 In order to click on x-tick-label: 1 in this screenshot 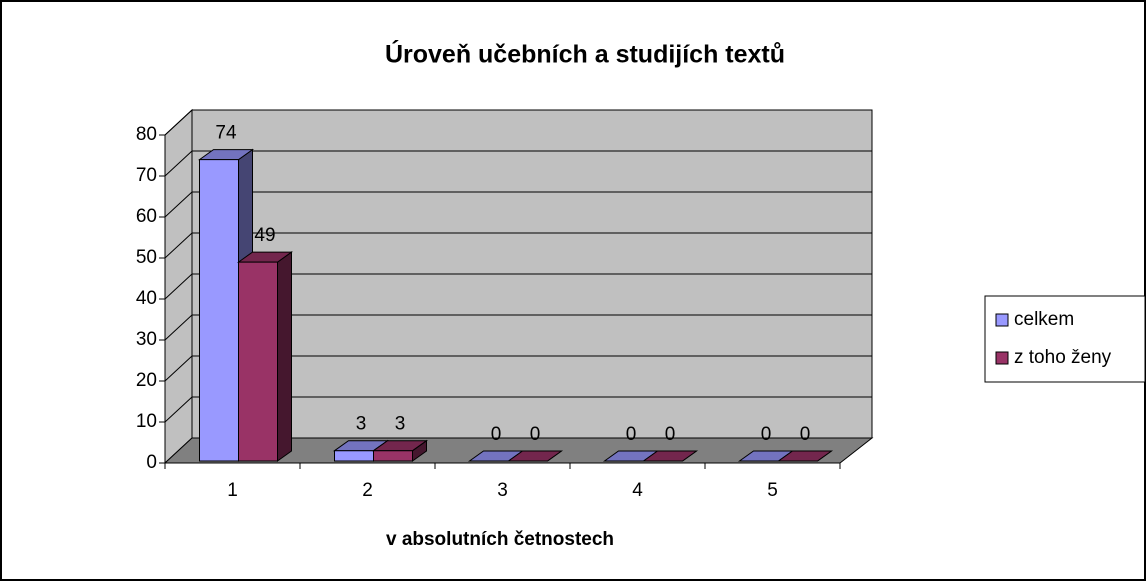, I will do `click(232, 490)`.